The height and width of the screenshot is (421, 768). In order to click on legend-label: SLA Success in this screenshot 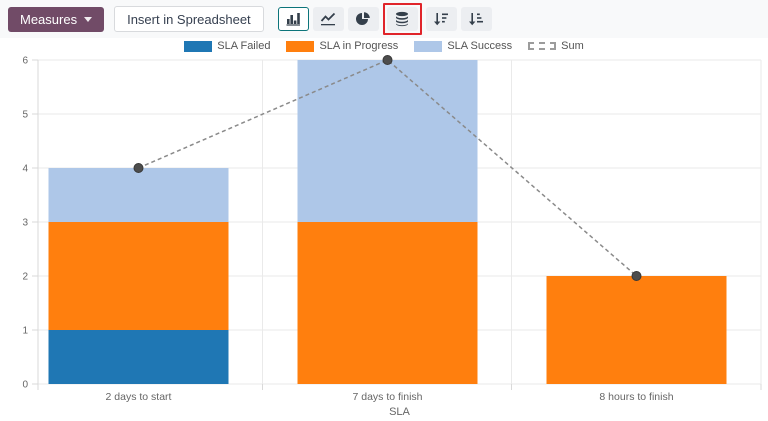, I will do `click(480, 46)`.